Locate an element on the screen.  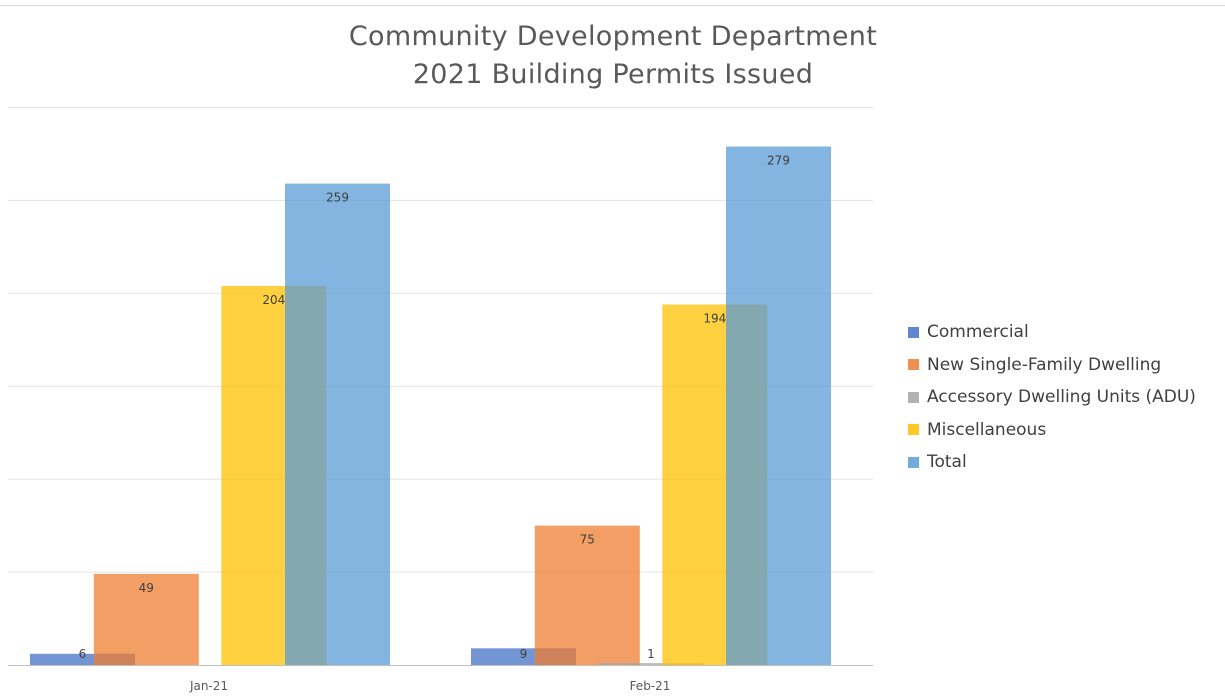
legend-item: Accessory Dwelling Units (ADU) is located at coordinates (1052, 397).